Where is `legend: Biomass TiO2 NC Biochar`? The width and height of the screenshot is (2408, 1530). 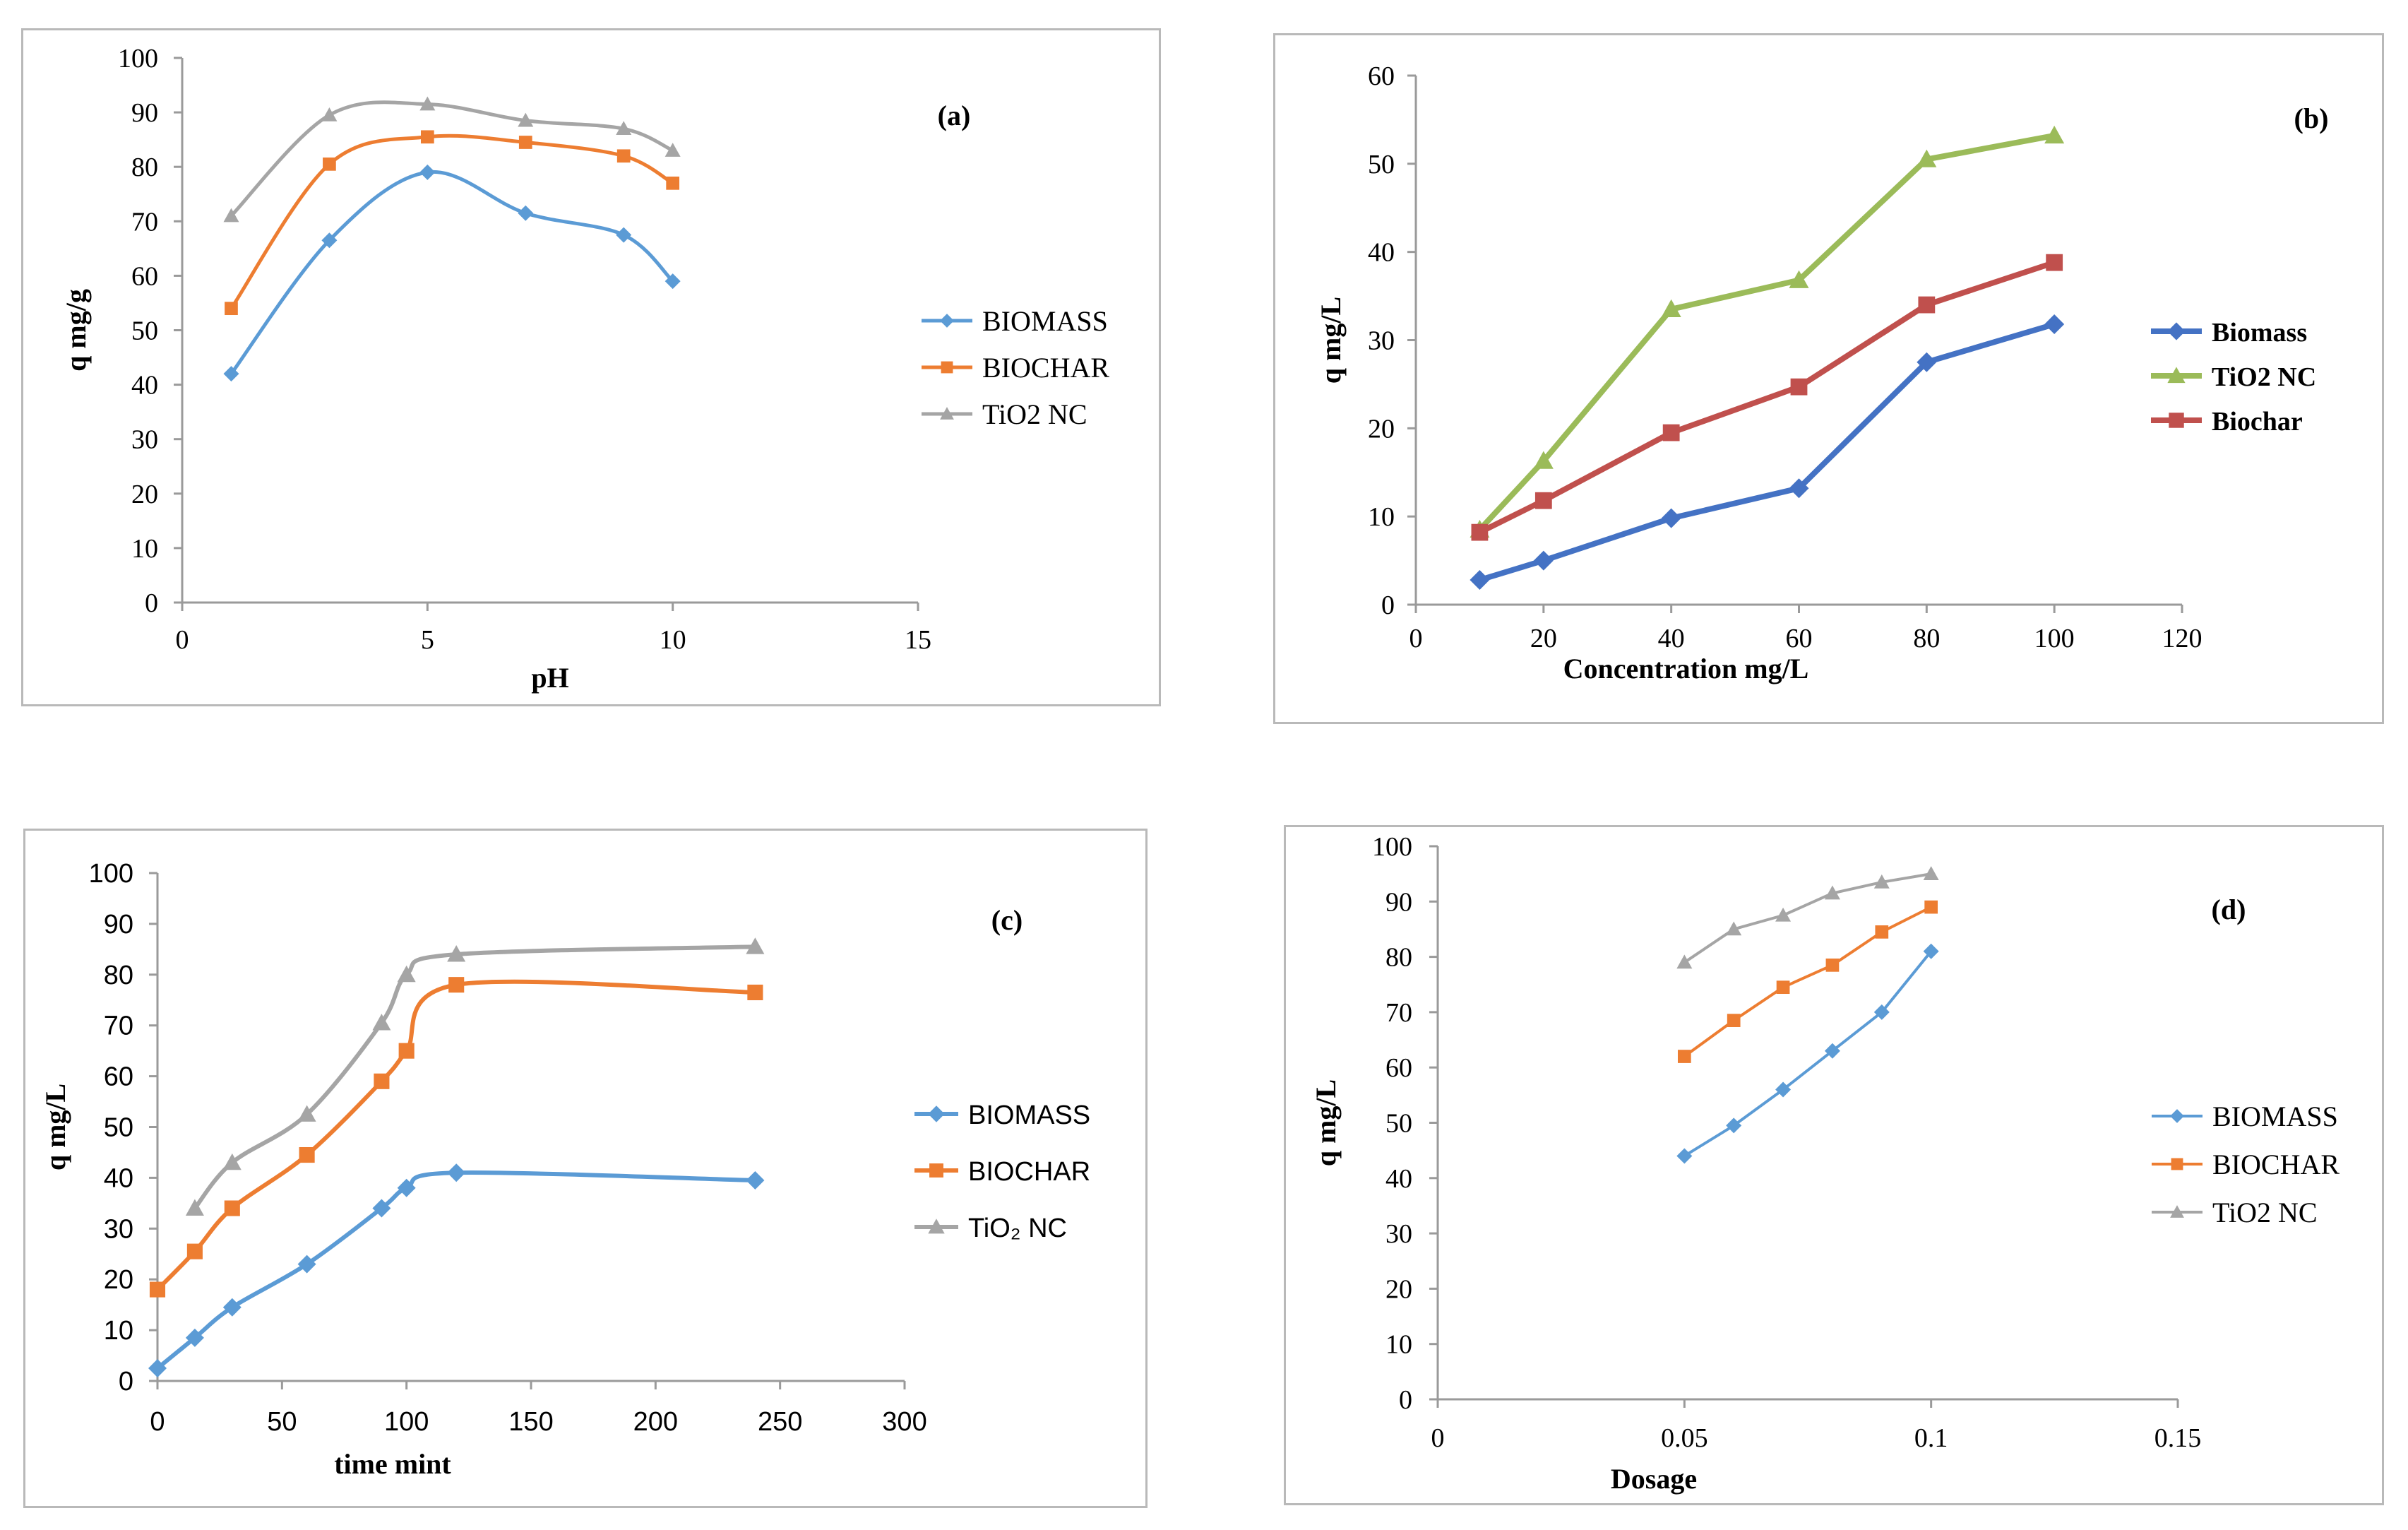
legend: Biomass TiO2 NC Biochar is located at coordinates (2233, 378).